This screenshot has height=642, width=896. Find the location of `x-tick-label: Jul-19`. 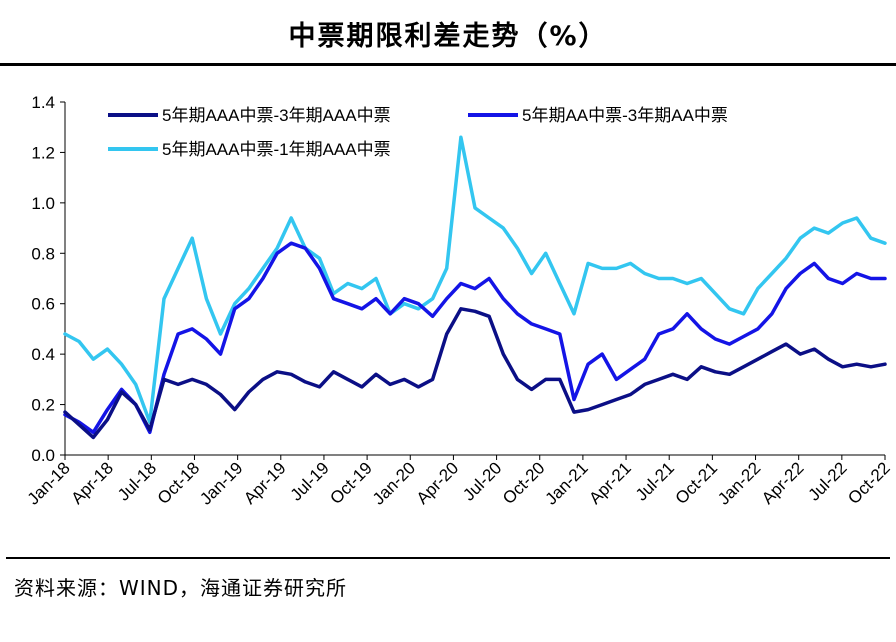

x-tick-label: Jul-19 is located at coordinates (310, 481).